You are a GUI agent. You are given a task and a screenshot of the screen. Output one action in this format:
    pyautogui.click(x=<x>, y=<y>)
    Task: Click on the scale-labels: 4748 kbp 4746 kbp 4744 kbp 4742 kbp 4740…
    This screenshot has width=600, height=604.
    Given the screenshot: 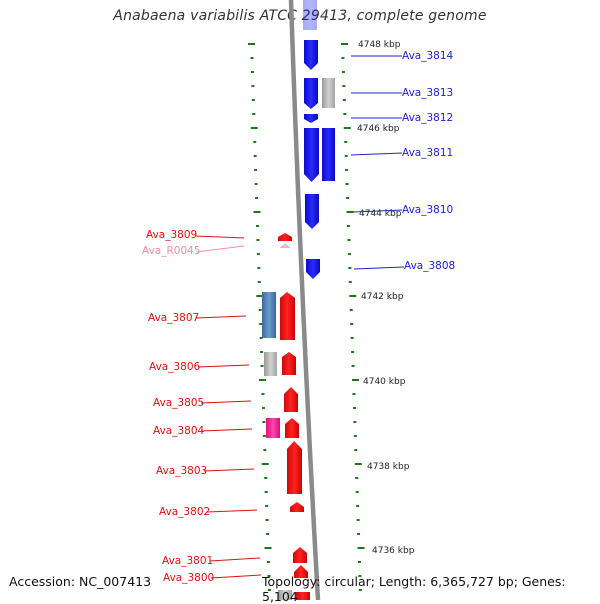 What is the action you would take?
    pyautogui.click(x=386, y=298)
    